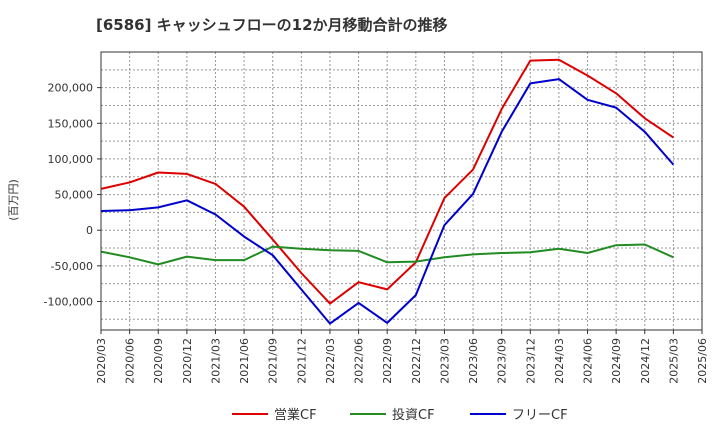 This screenshot has height=440, width=720. What do you see at coordinates (244, 361) in the screenshot?
I see `x-tick-label: 2021/06` at bounding box center [244, 361].